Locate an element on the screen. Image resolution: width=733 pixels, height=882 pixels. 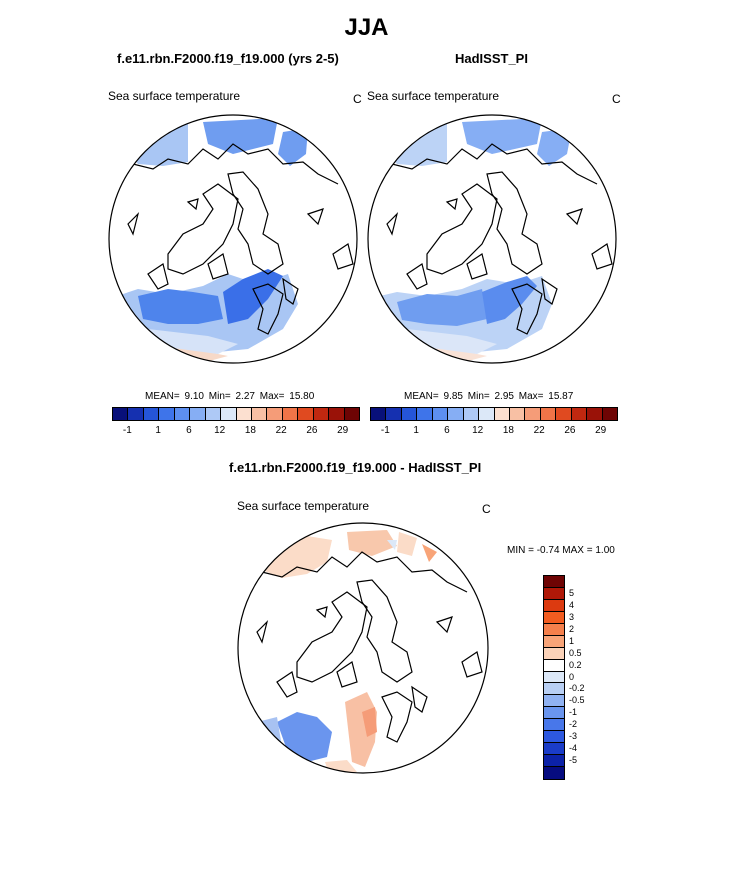
panel-2-coastlines is located at coordinates (492, 239).